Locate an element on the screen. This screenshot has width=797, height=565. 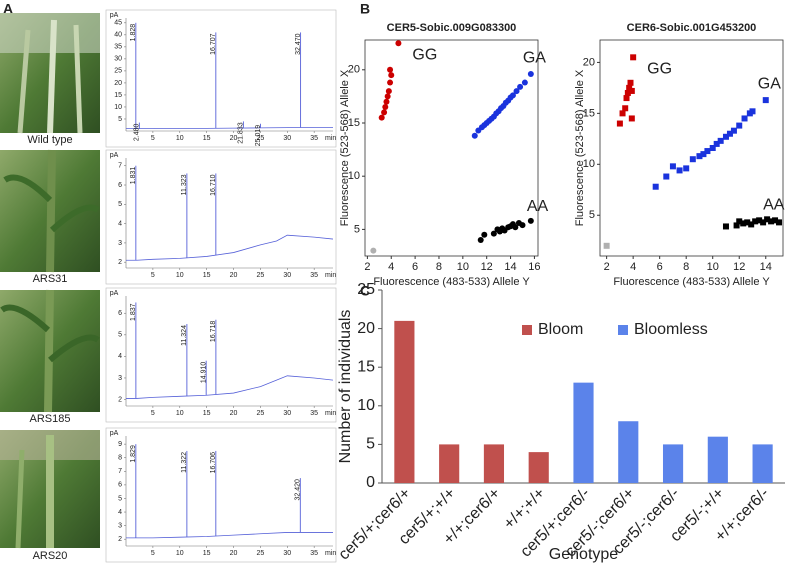
cluster-label: AA is located at coordinates (538, 206).